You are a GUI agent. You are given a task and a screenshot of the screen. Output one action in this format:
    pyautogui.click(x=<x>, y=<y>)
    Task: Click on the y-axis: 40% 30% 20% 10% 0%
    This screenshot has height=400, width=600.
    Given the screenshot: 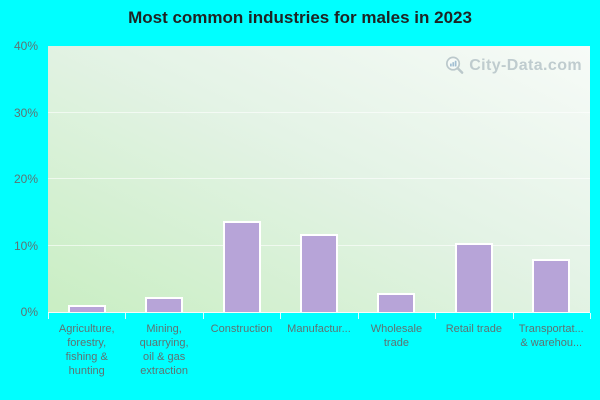 What is the action you would take?
    pyautogui.click(x=21, y=179)
    